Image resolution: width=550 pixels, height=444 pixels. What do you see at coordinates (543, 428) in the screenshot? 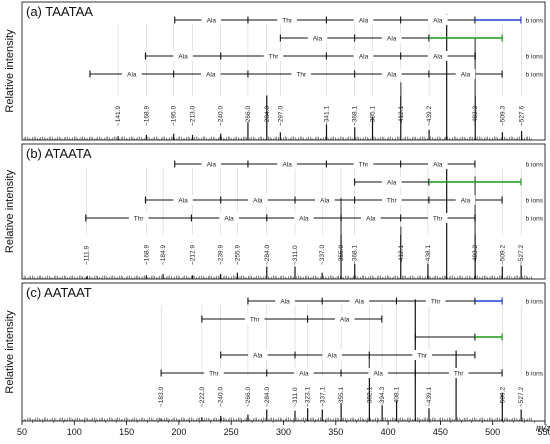
I see `x-axis-title: m/z` at bounding box center [543, 428].